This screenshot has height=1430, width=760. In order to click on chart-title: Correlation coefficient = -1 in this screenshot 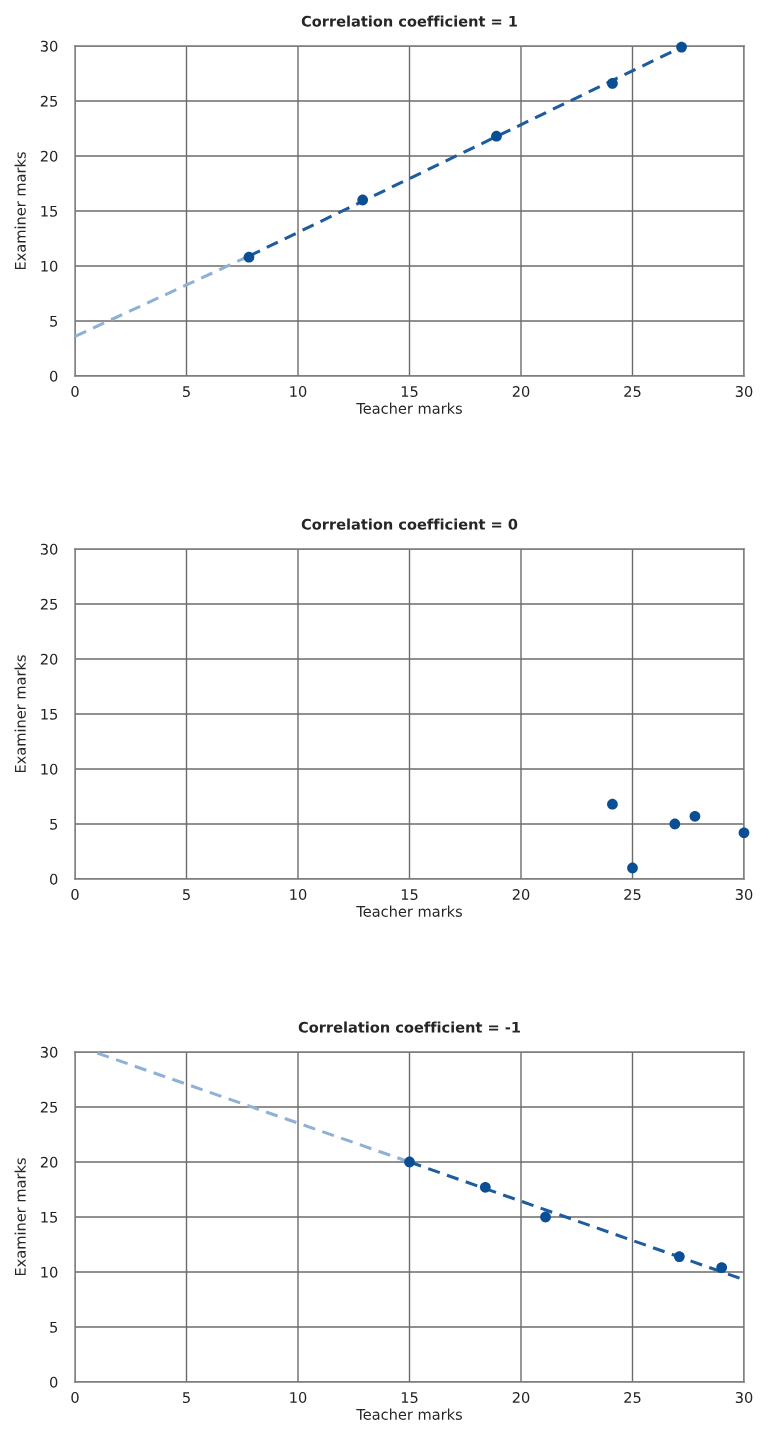, I will do `click(409, 1027)`.